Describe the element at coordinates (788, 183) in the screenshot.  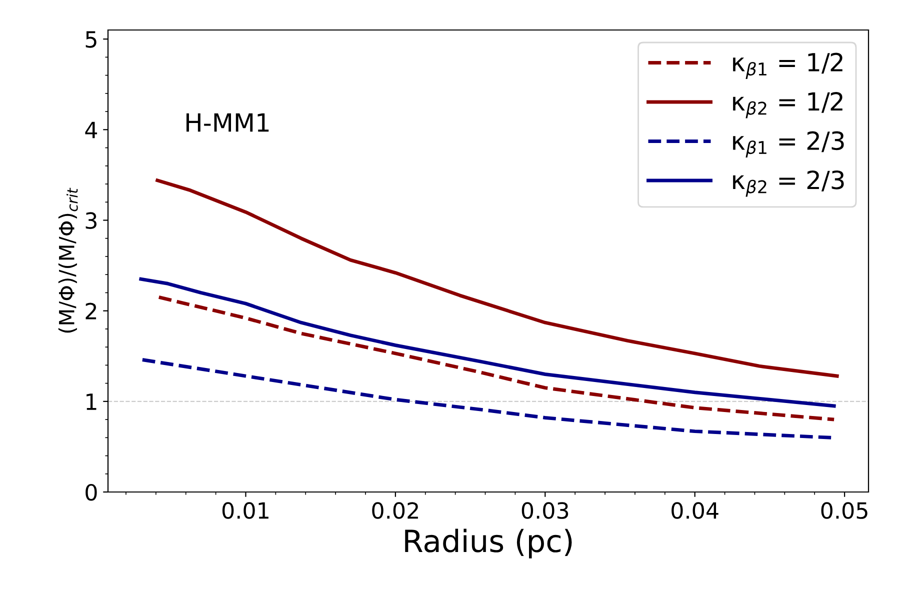
I see `legend-label: κ$_{β2}$ = 2/3` at that location.